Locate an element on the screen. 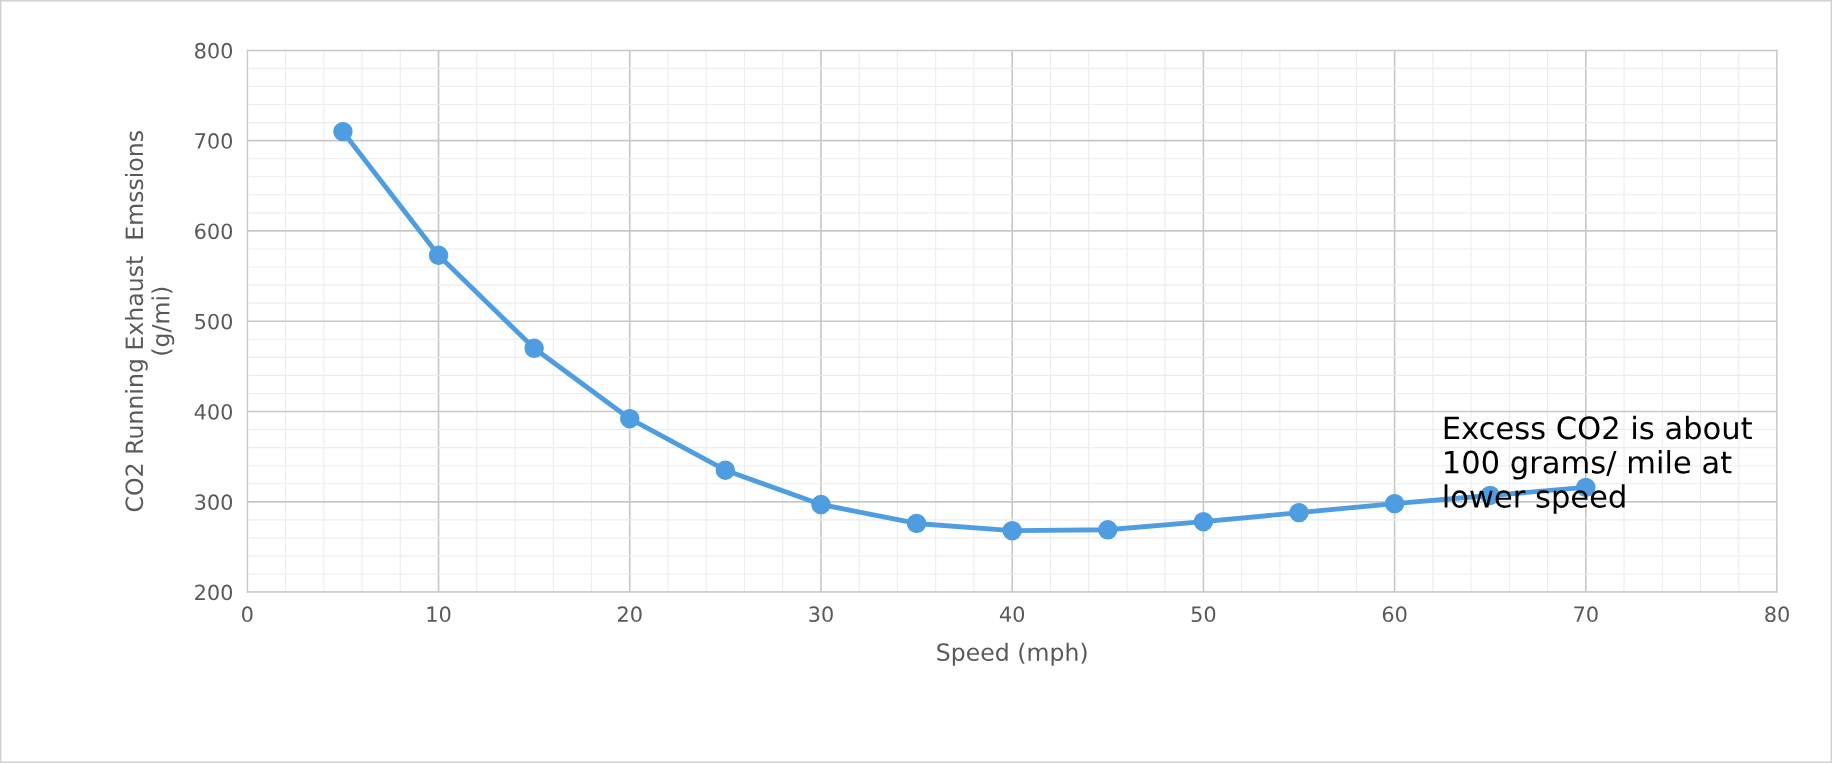 The image size is (1832, 763). x-tick-label: 30 is located at coordinates (821, 614).